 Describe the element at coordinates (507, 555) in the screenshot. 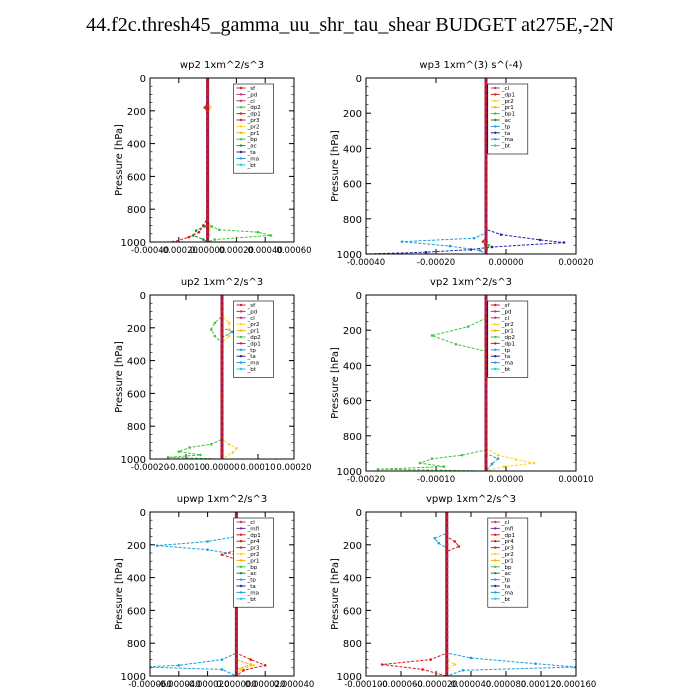

I see `legend-entry: _pr2` at that location.